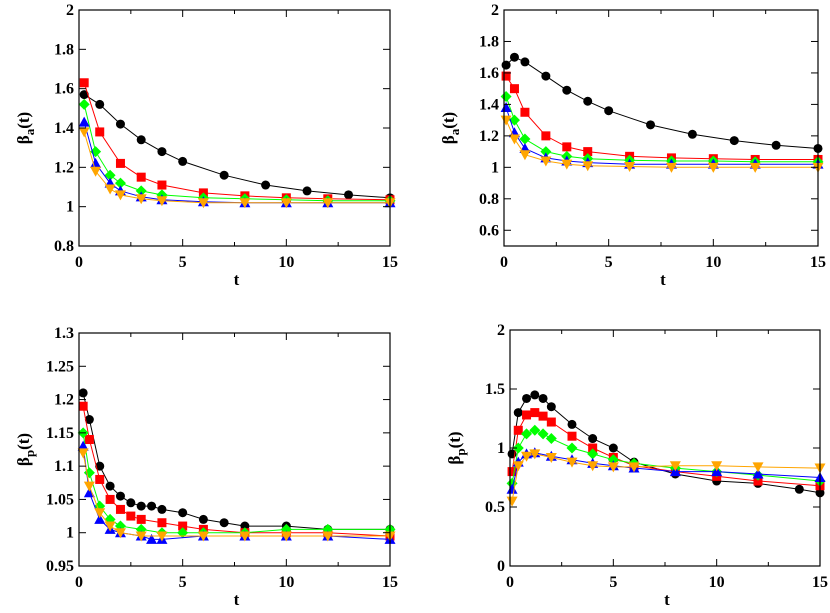 This screenshot has height=613, width=830. What do you see at coordinates (666, 471) in the screenshot?
I see `series-line-blue` at bounding box center [666, 471].